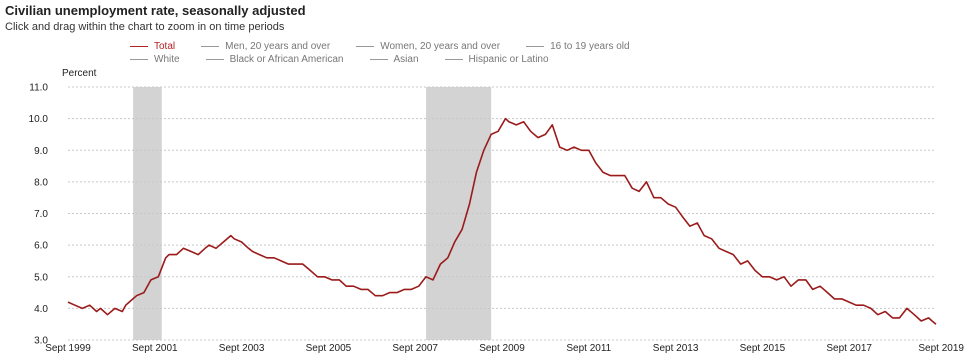 This screenshot has height=353, width=970. What do you see at coordinates (440, 46) in the screenshot?
I see `legend-label: Women, 20 years and over` at bounding box center [440, 46].